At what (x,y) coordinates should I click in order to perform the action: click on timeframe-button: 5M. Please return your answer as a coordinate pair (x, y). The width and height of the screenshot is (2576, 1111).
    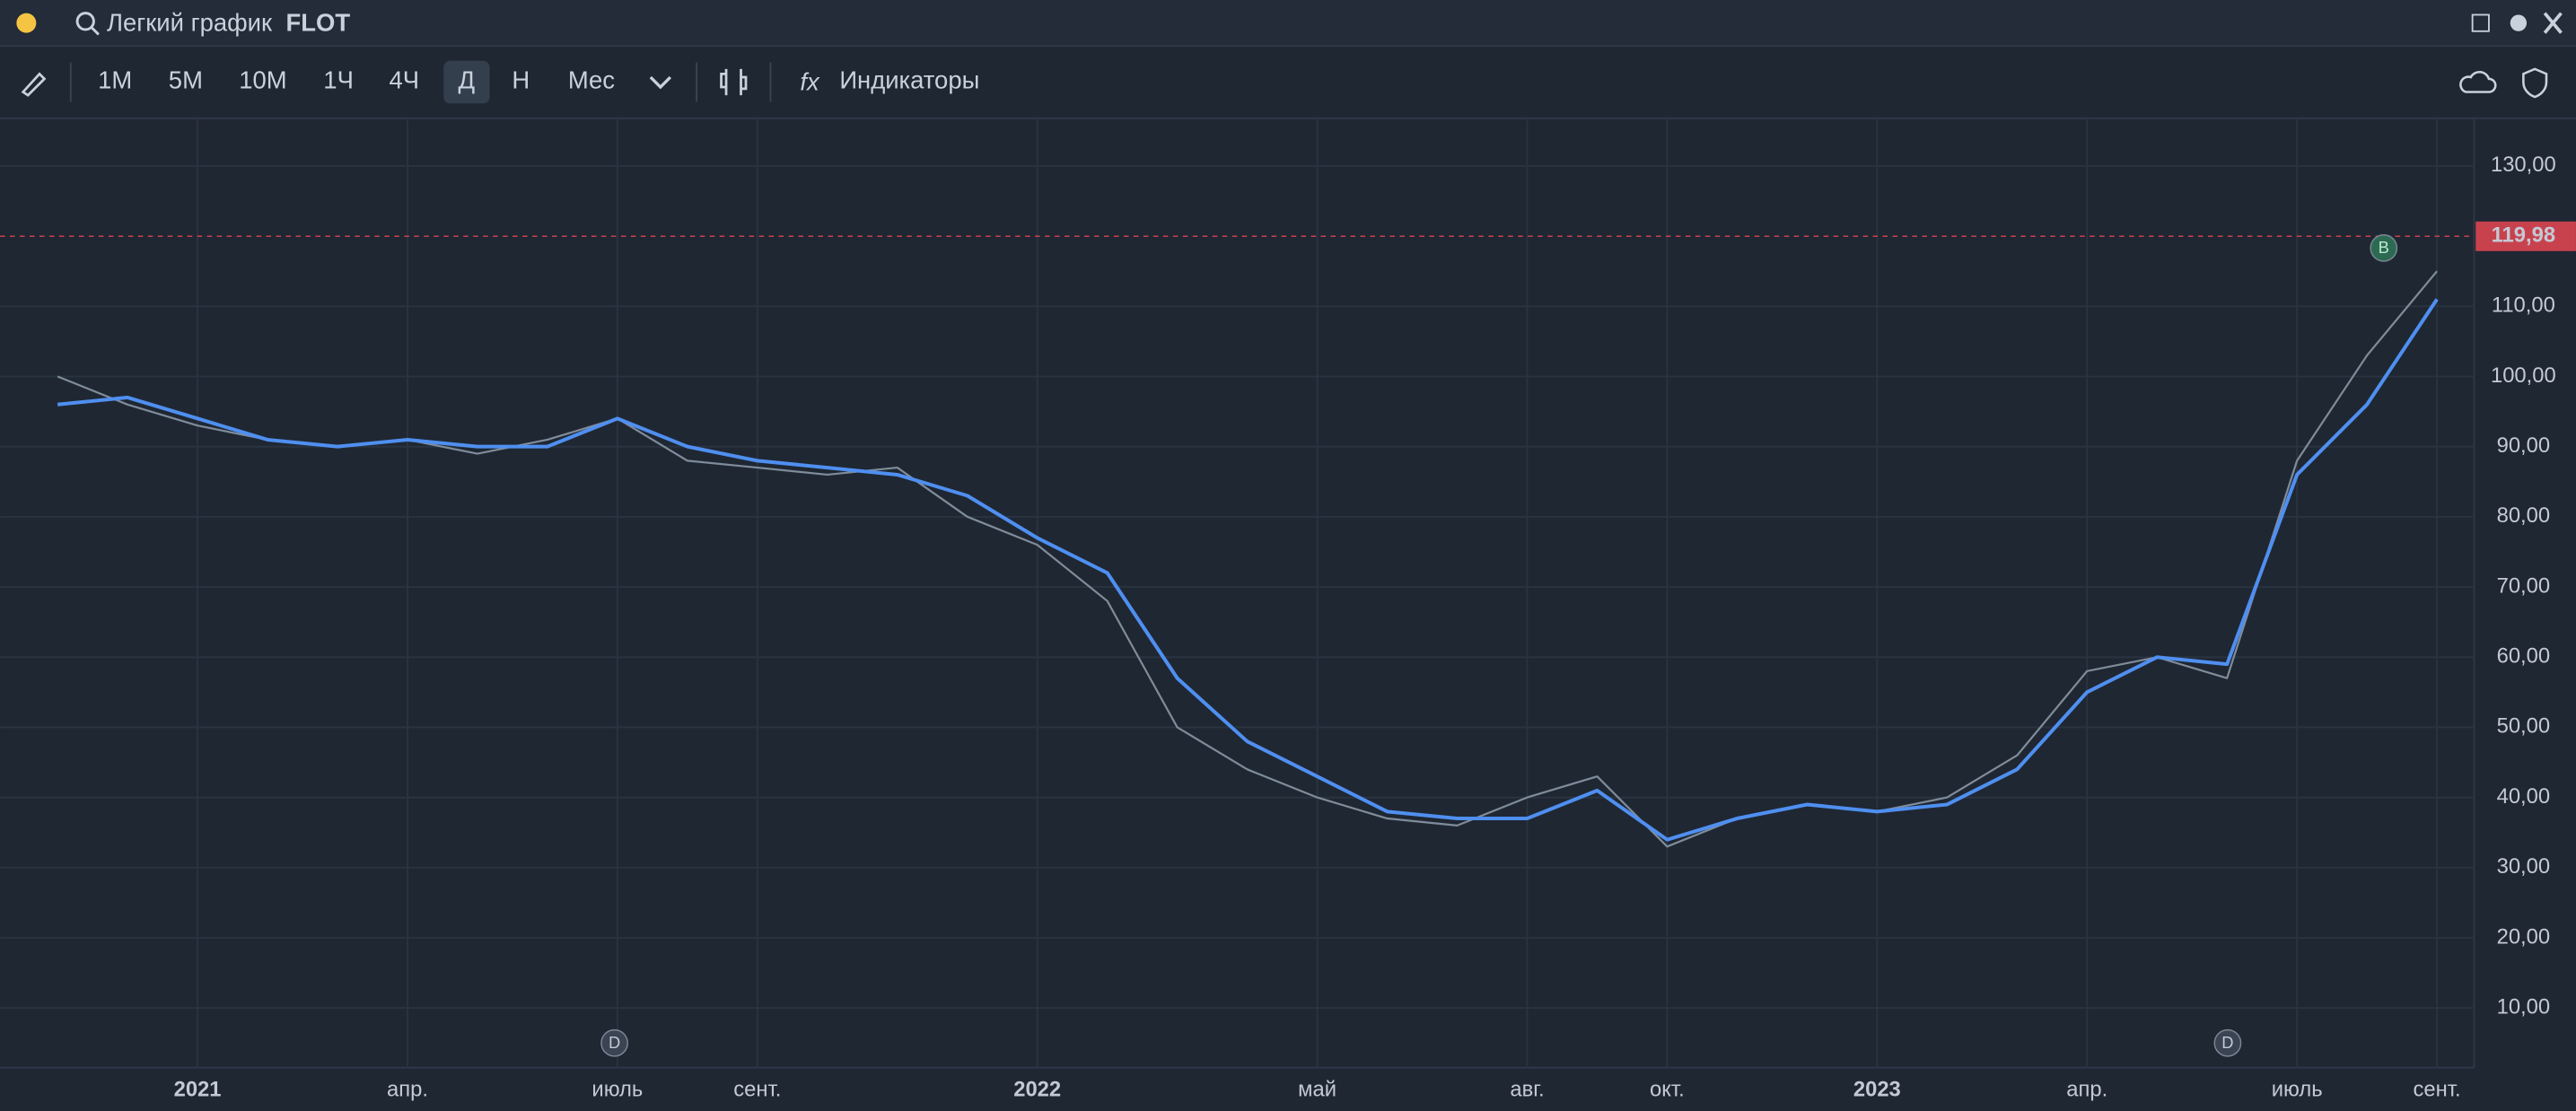
    Looking at the image, I should click on (186, 80).